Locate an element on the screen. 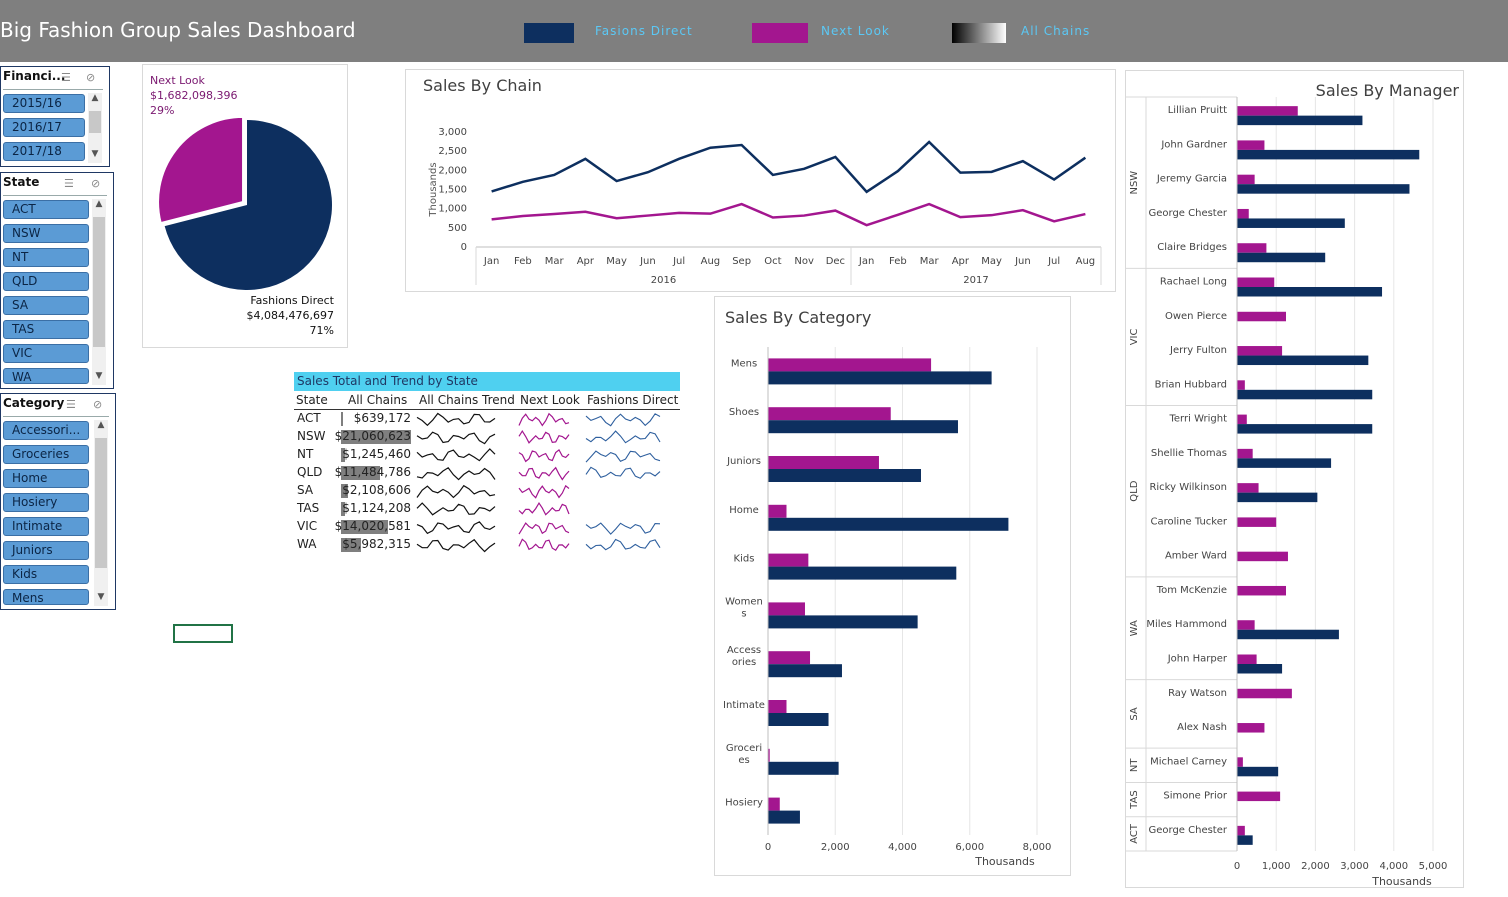 The height and width of the screenshot is (897, 1508). slicer-item-home: Home is located at coordinates (46, 478).